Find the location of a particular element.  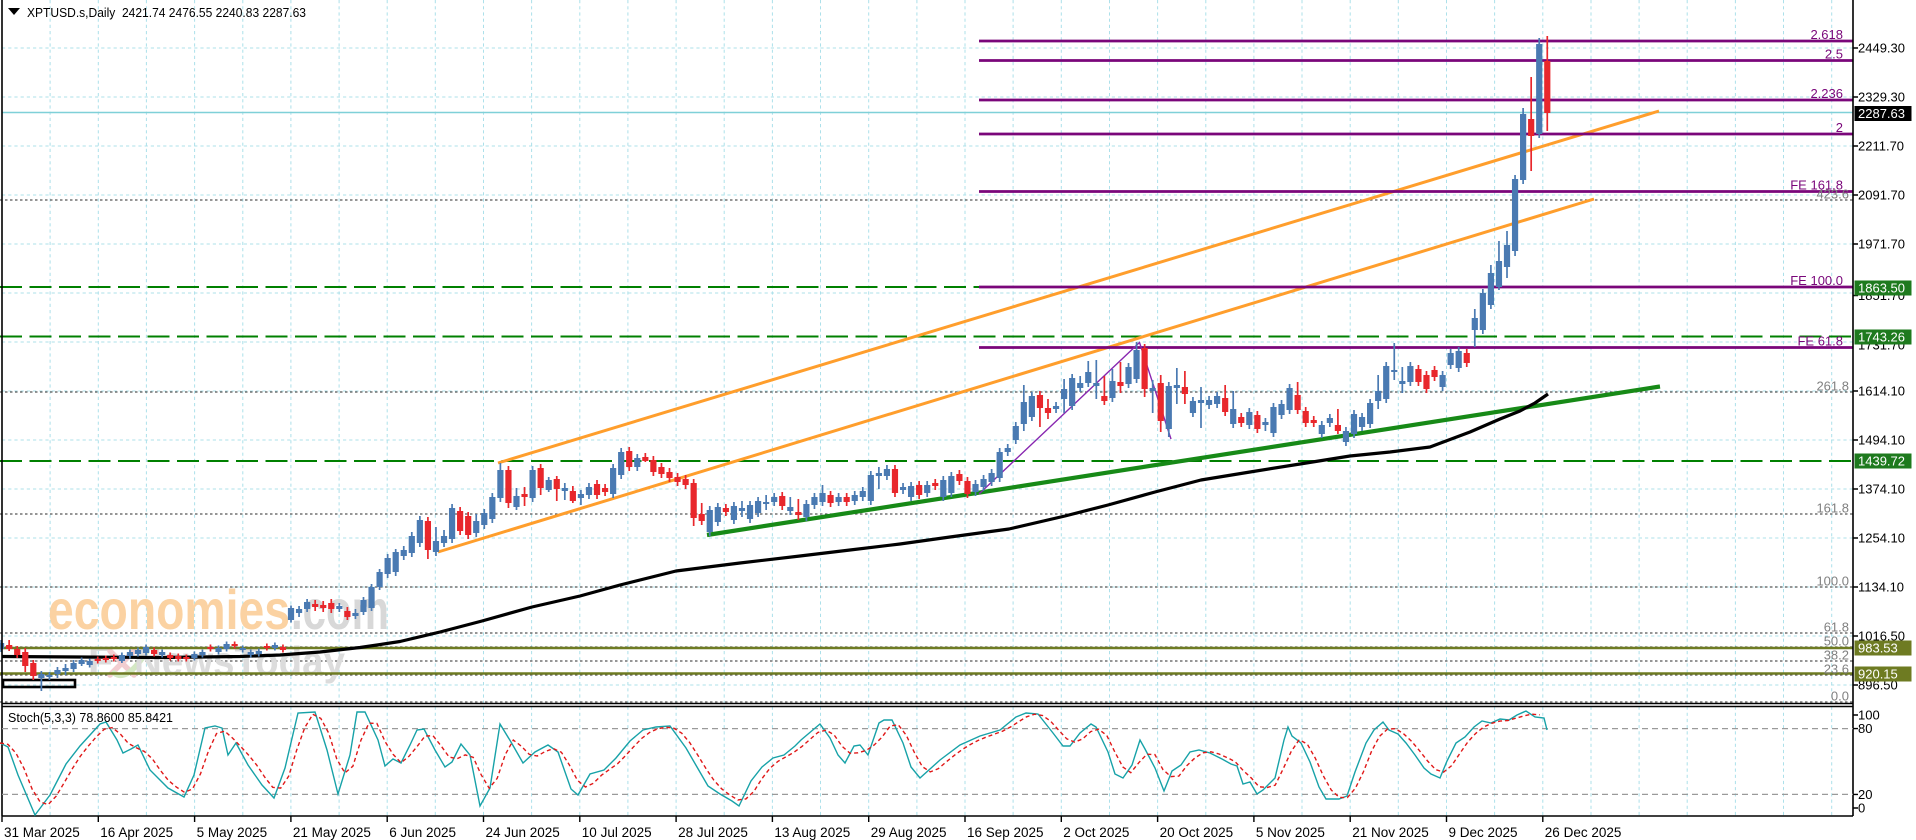

svg-text: 2 Oct 2025 is located at coordinates (1096, 832).